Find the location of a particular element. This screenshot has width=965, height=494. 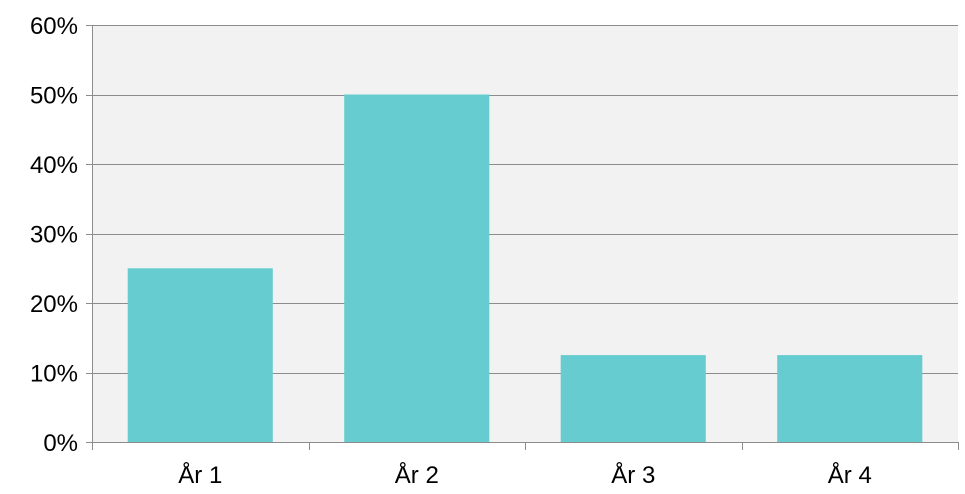

x-tick-label: År 4 is located at coordinates (850, 475).